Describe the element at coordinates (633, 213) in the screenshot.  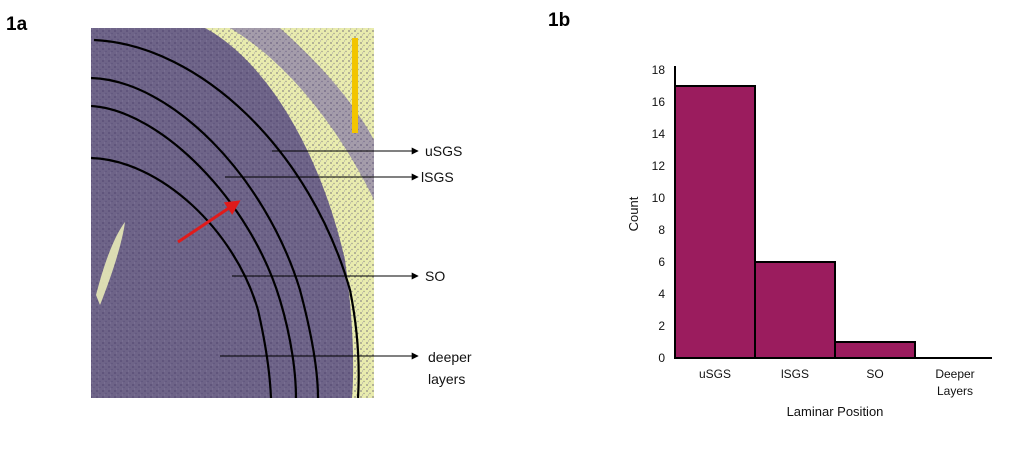
I see `y-axis-title: Count` at that location.